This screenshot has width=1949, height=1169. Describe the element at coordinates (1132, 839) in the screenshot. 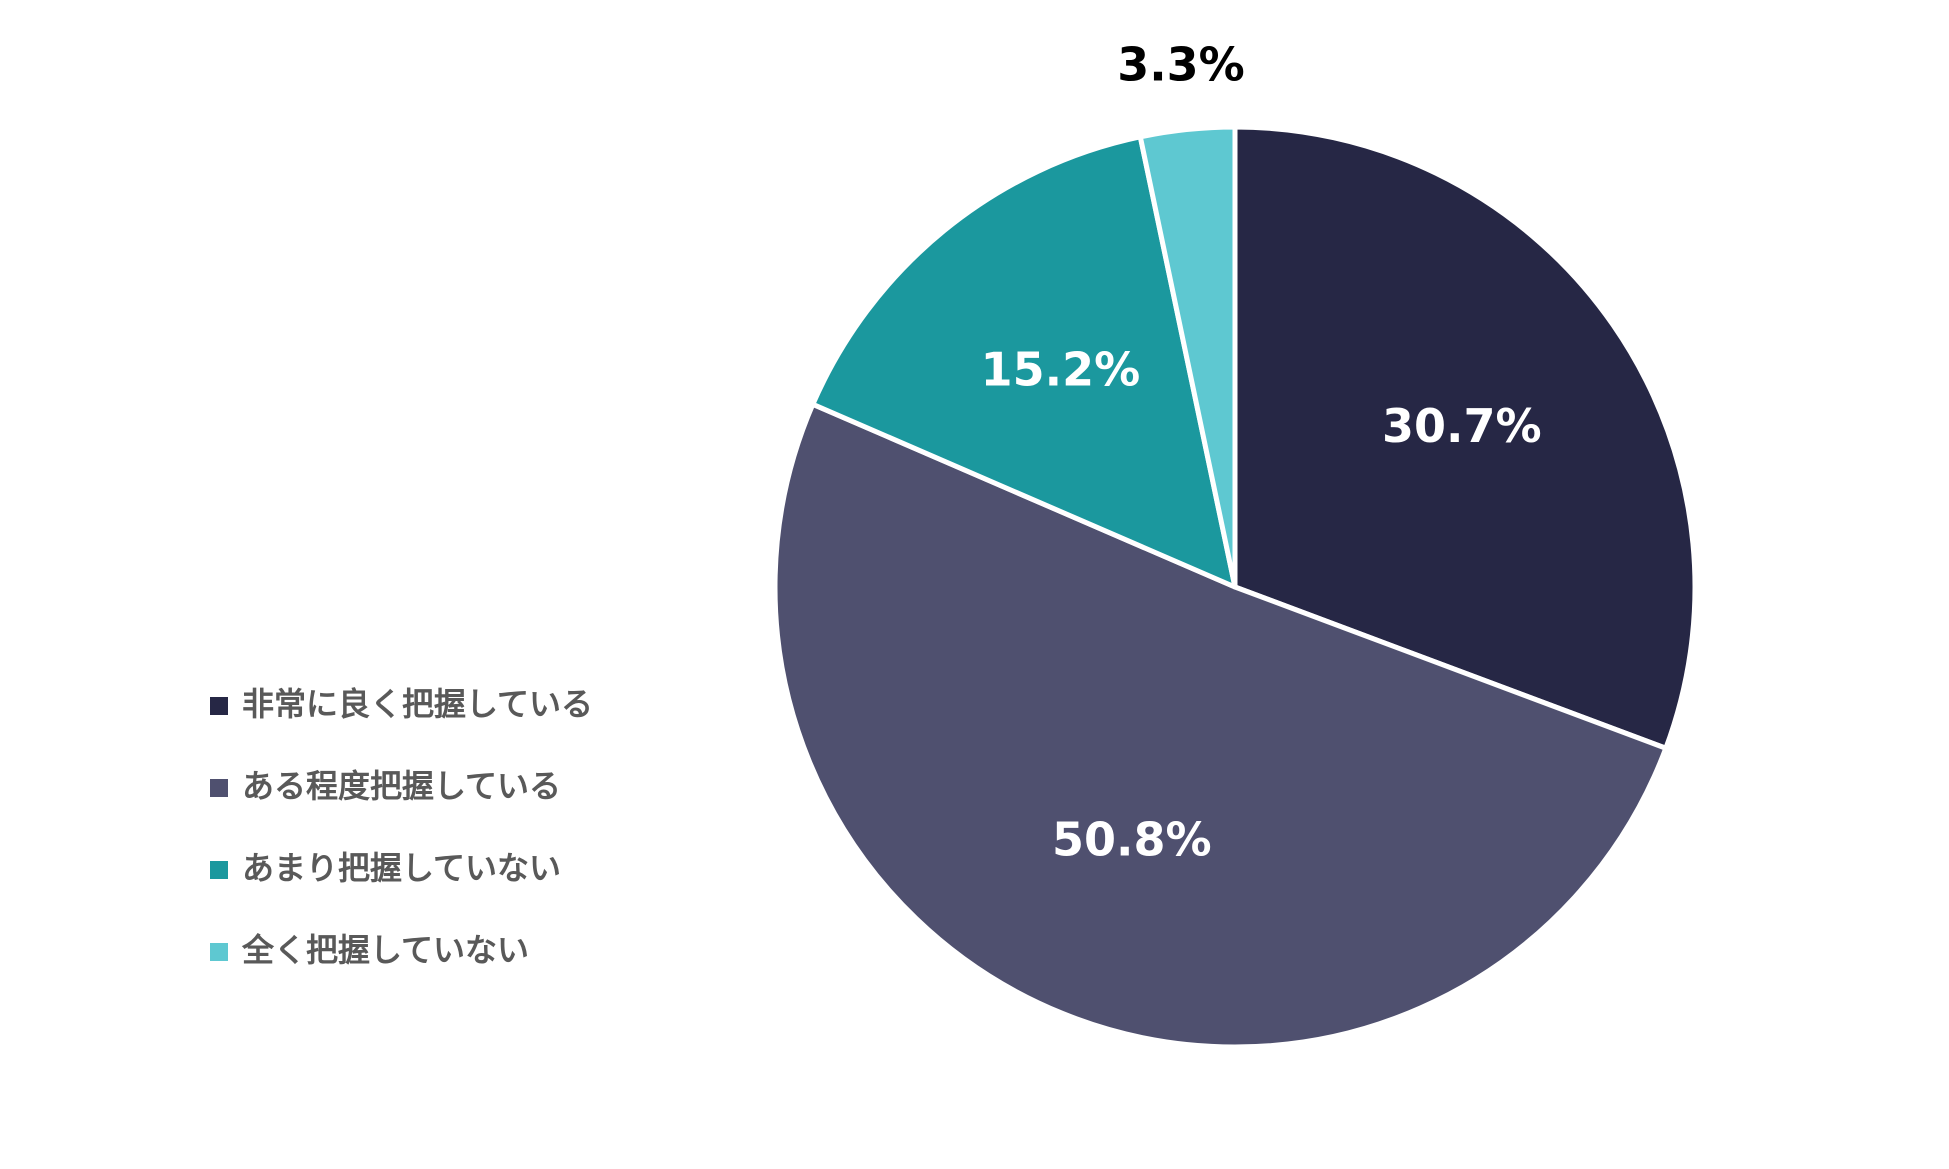

I see `data-label: 50.8%` at that location.